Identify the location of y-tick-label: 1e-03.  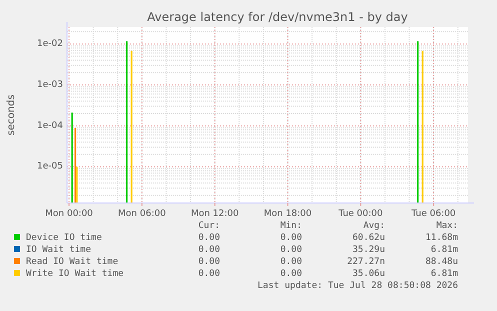
(50, 85).